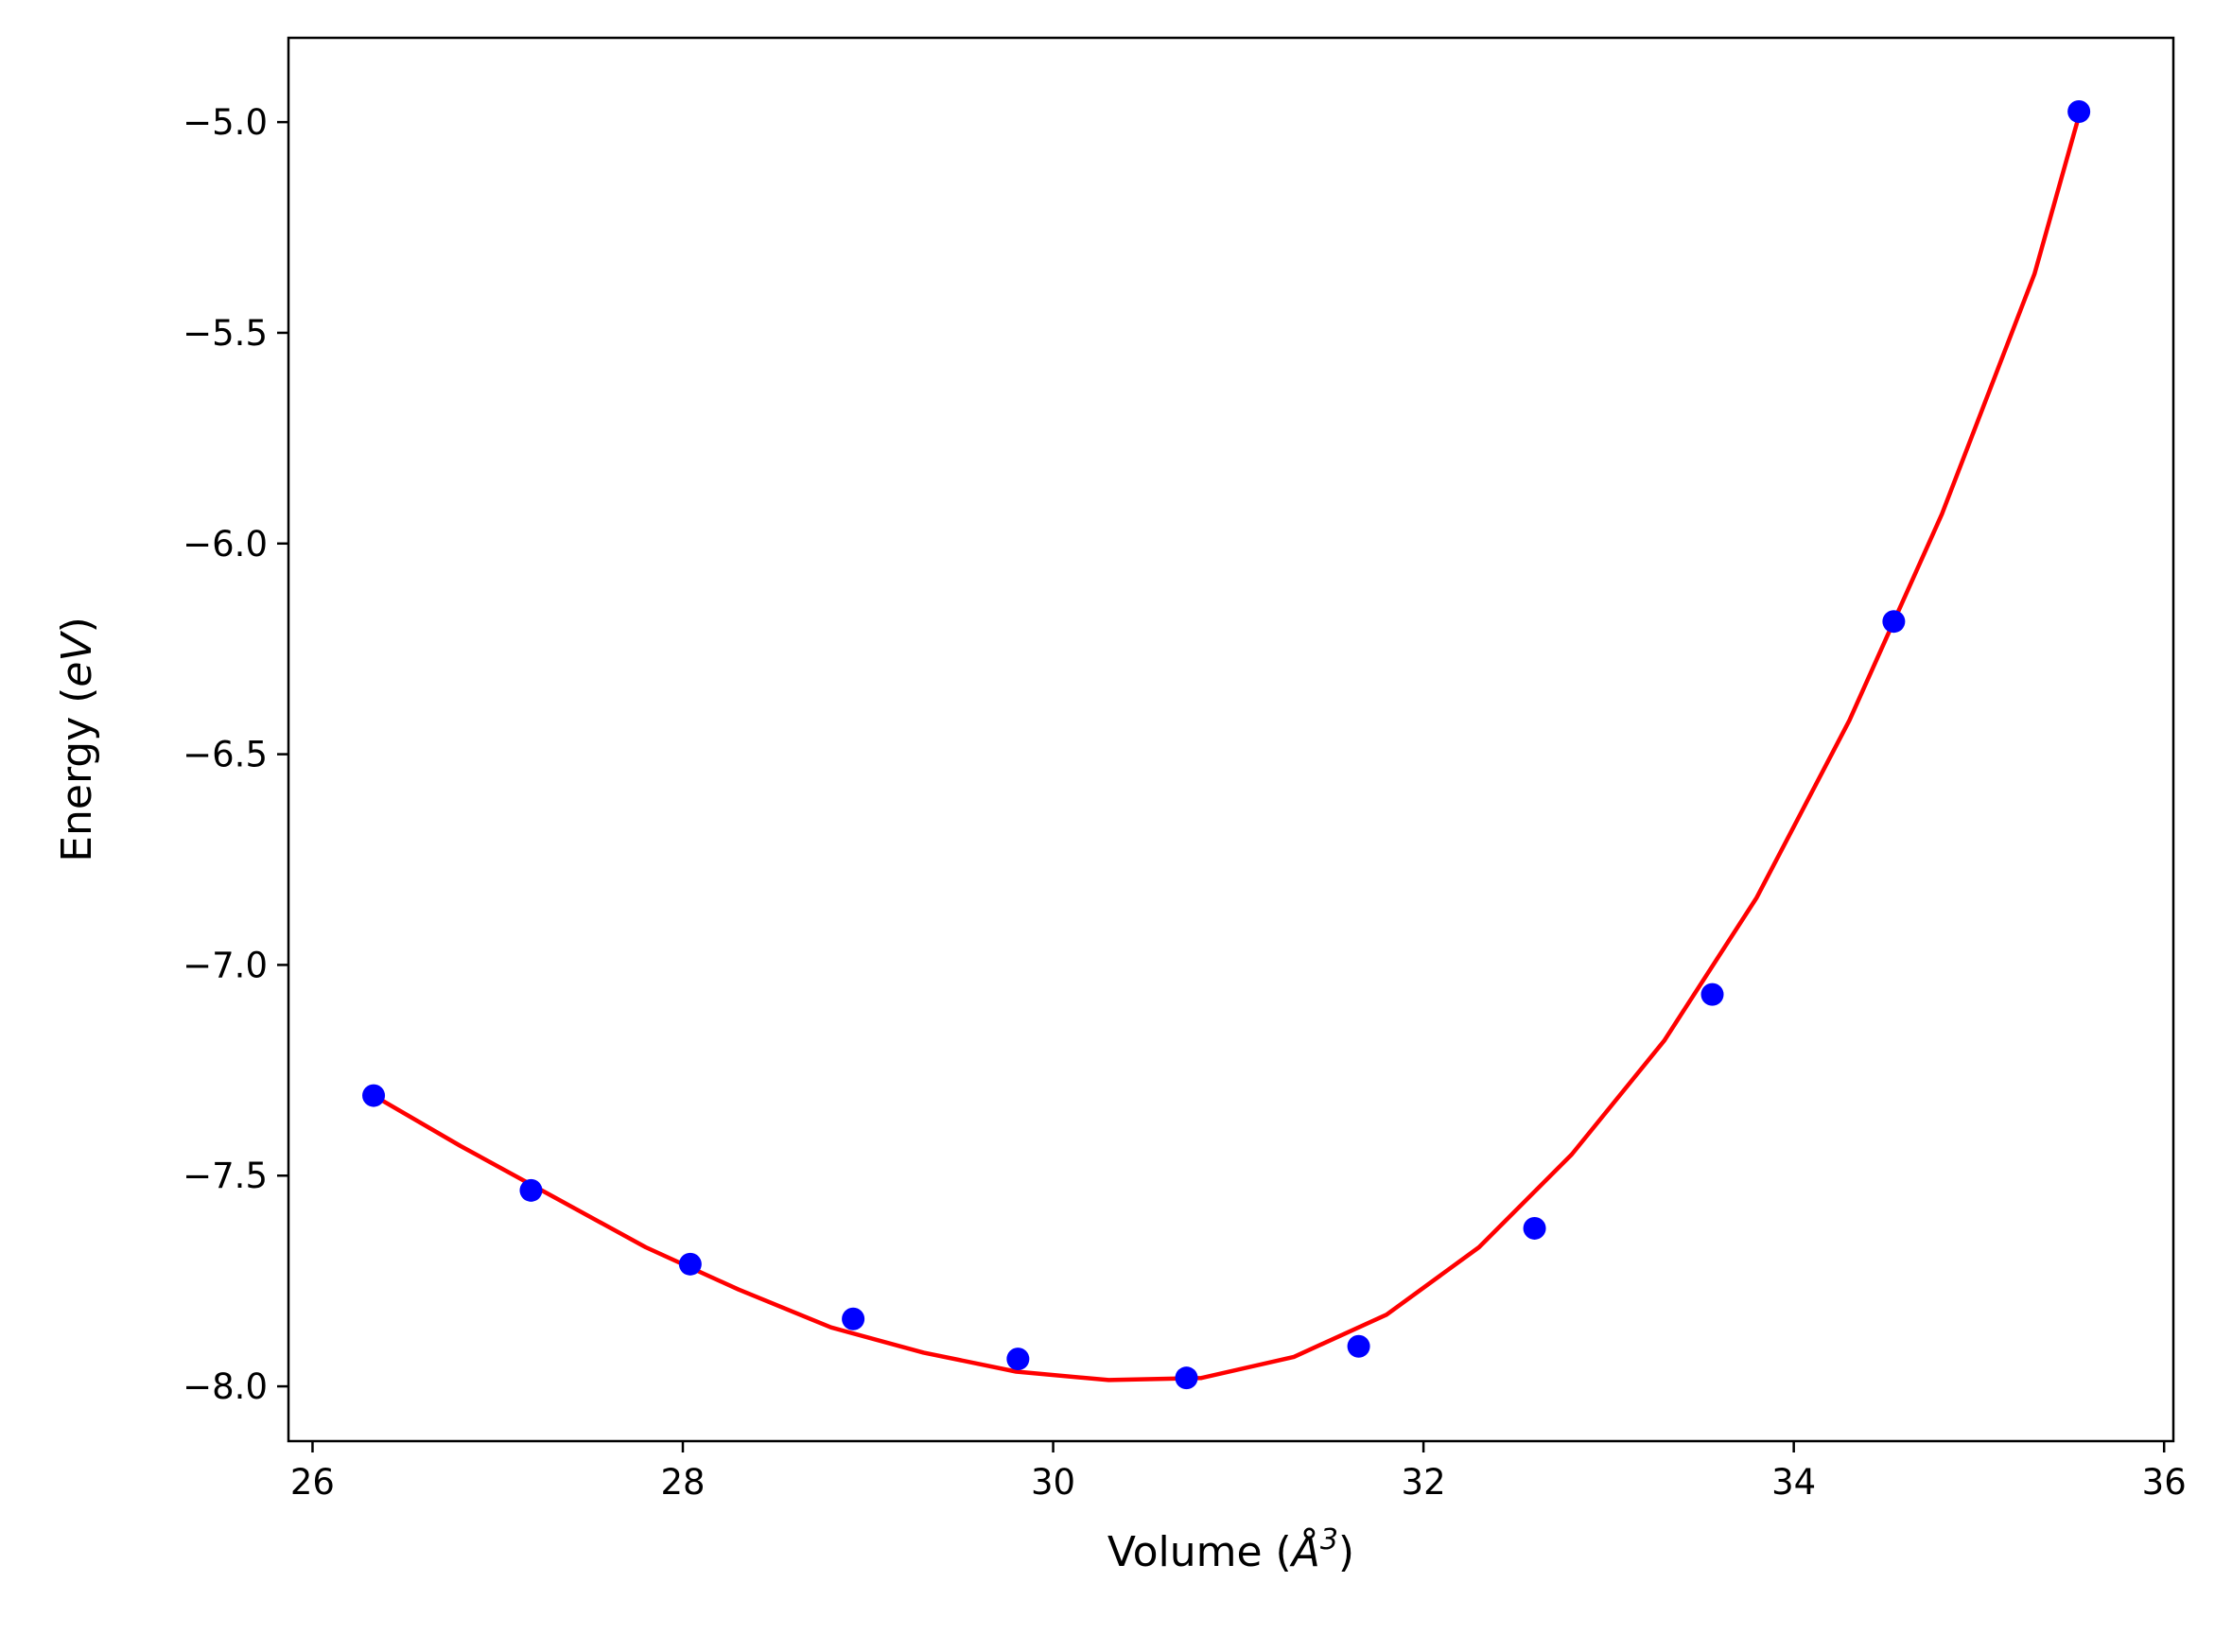 The width and height of the screenshot is (2232, 1652). What do you see at coordinates (77, 739) in the screenshot?
I see `y-axis-label: Energy (eV)` at bounding box center [77, 739].